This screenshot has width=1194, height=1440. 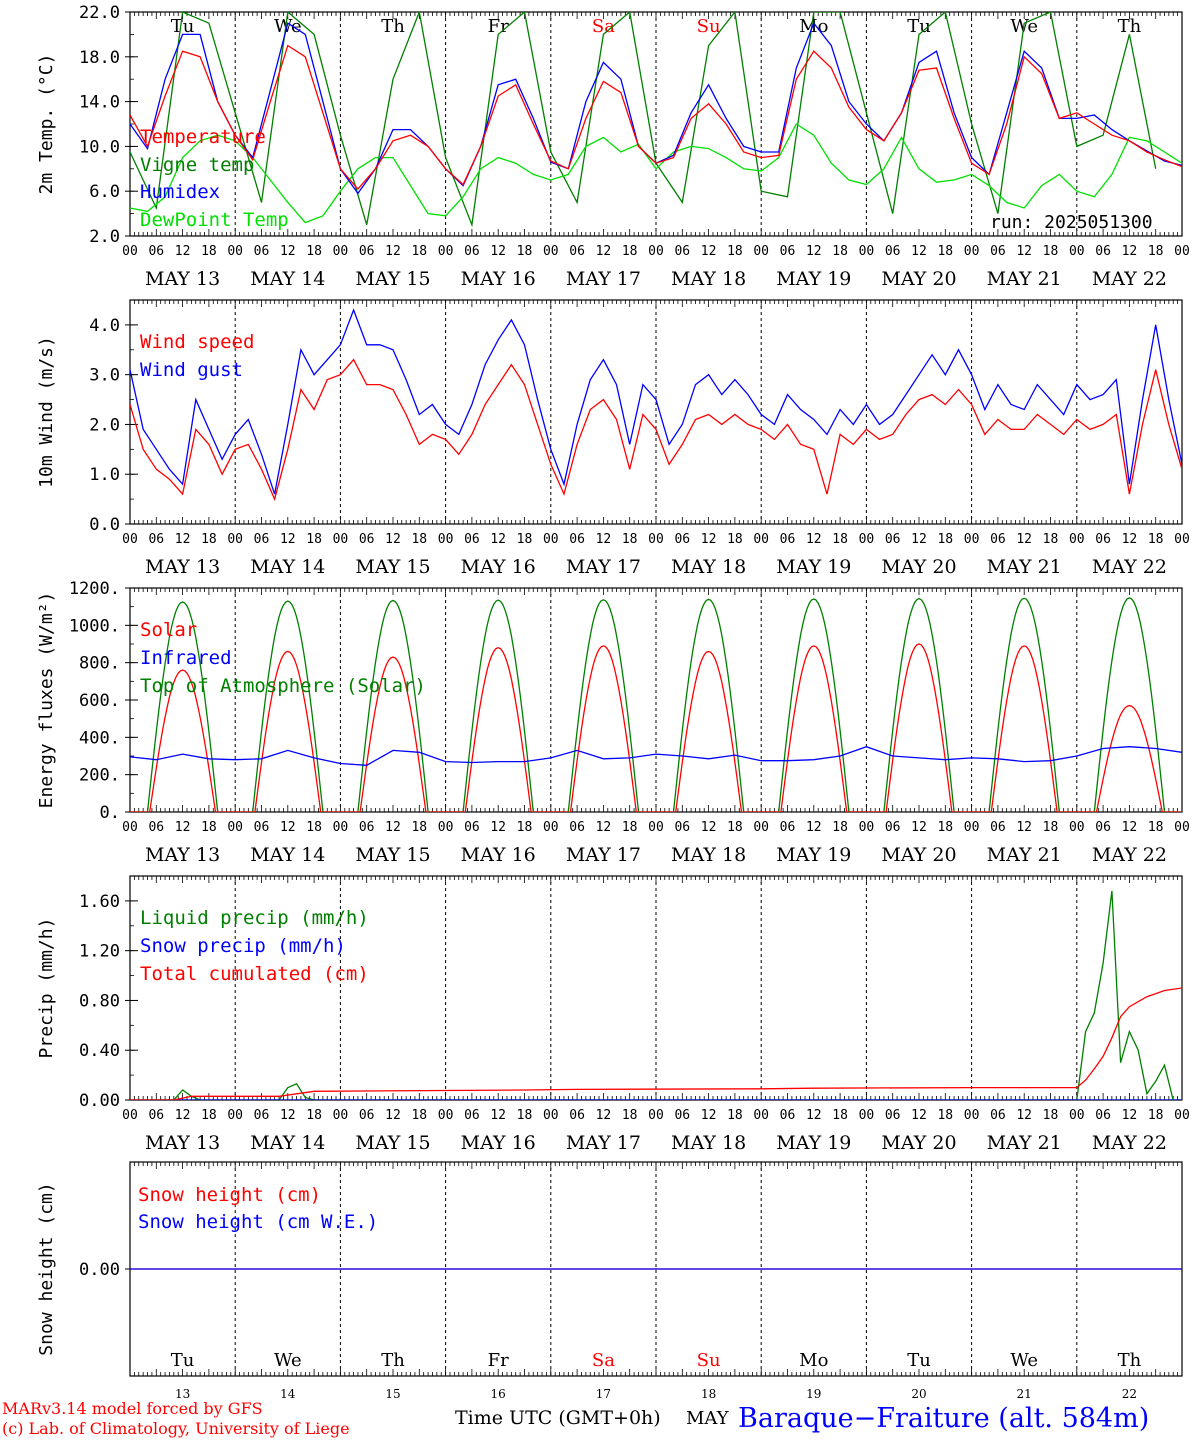 I want to click on y-tick-label: 800., so click(x=99, y=664).